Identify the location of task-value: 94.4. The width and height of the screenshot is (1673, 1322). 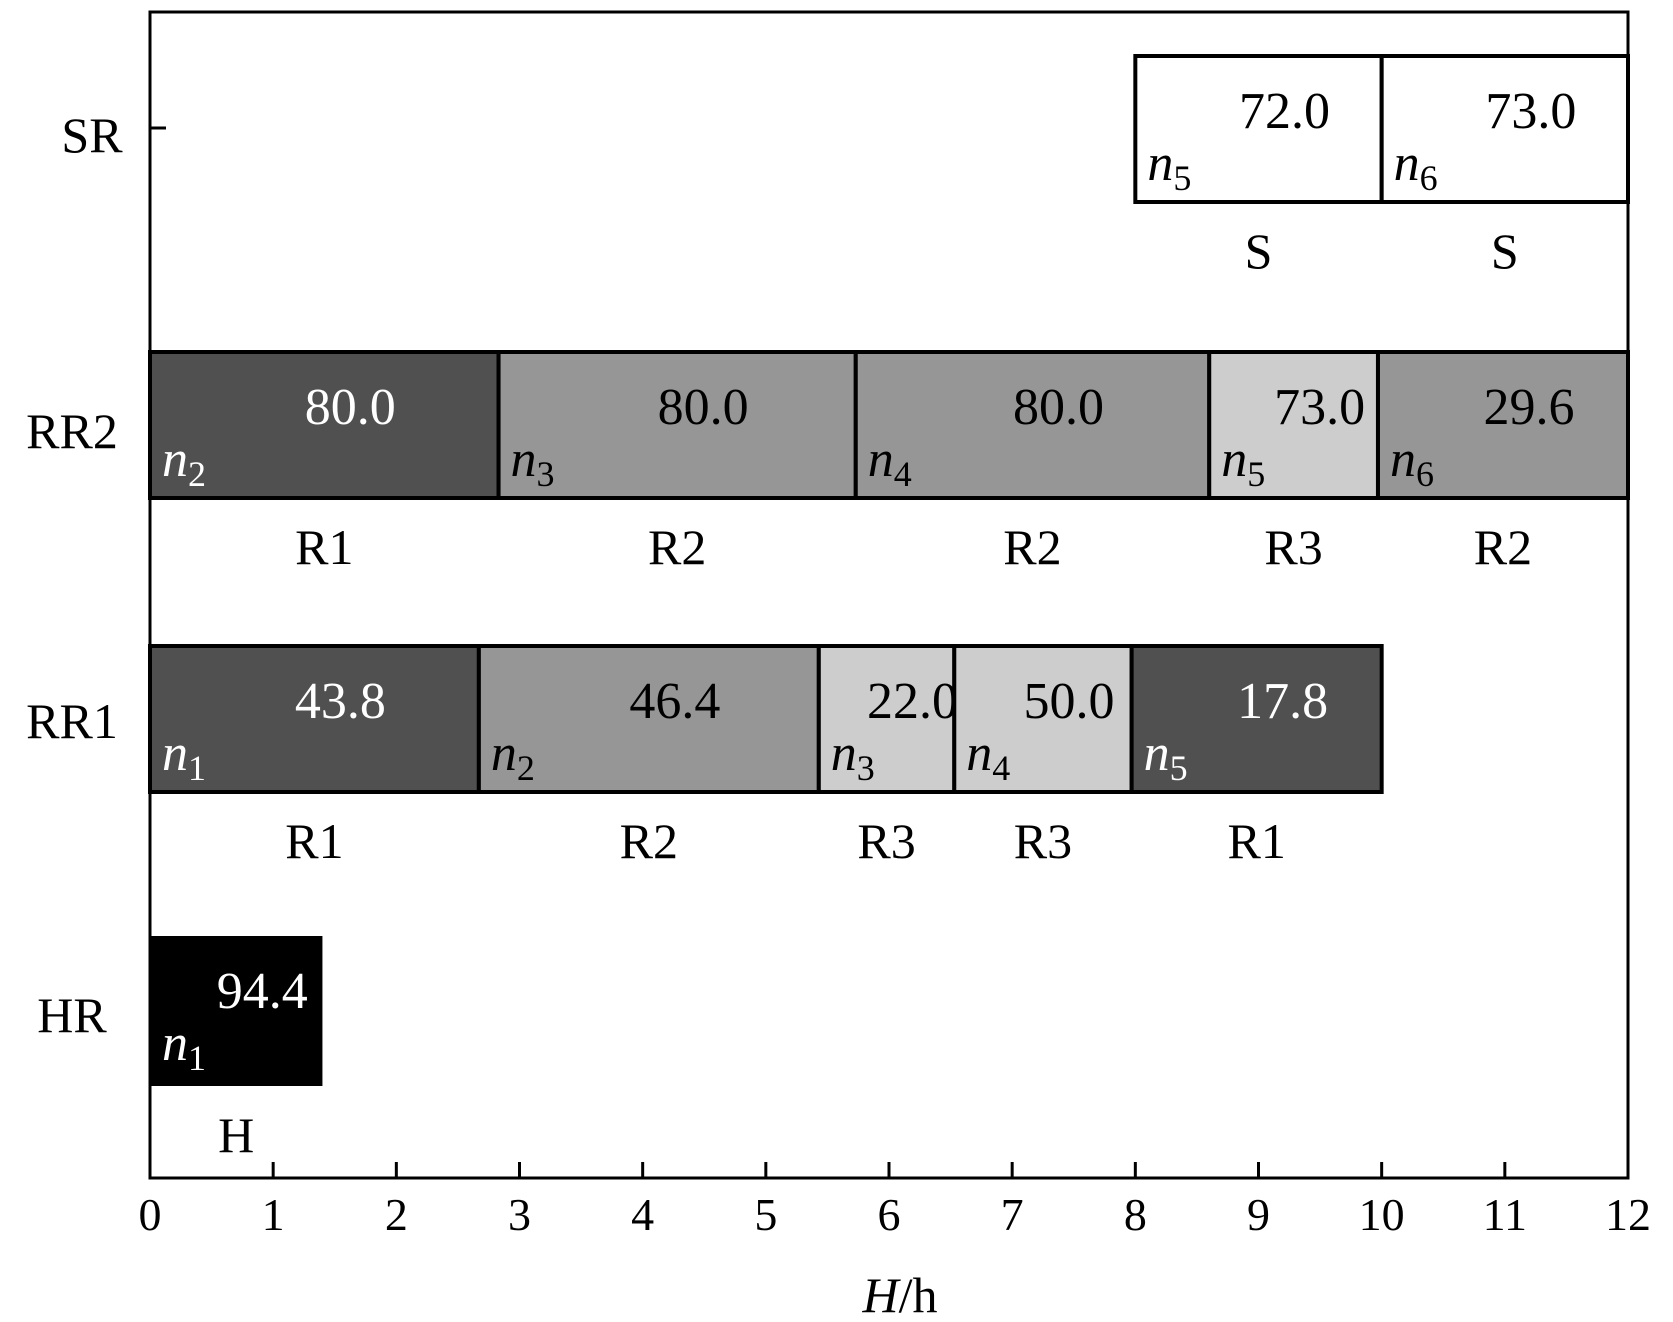
(262, 991).